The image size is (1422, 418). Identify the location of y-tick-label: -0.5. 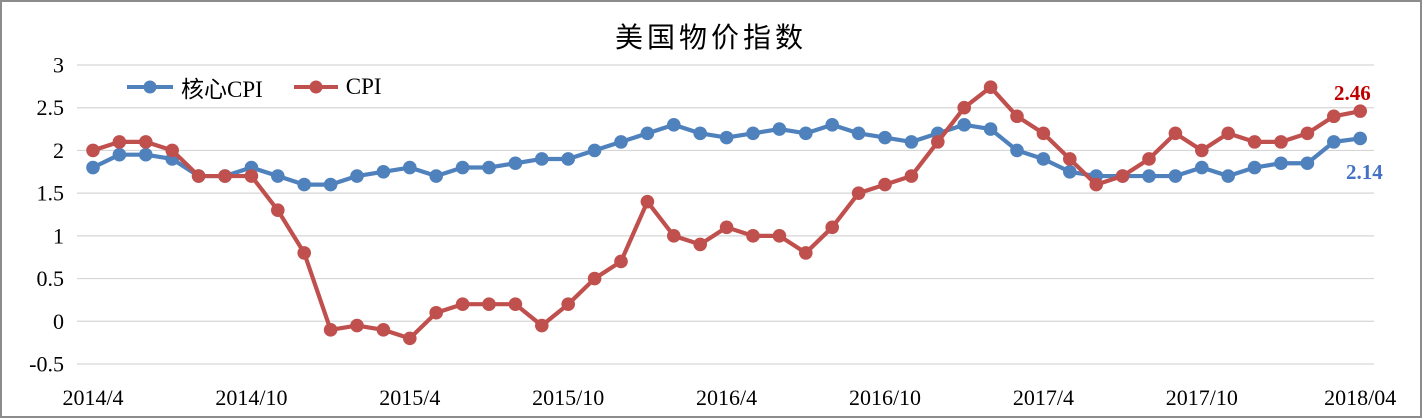
(46, 364).